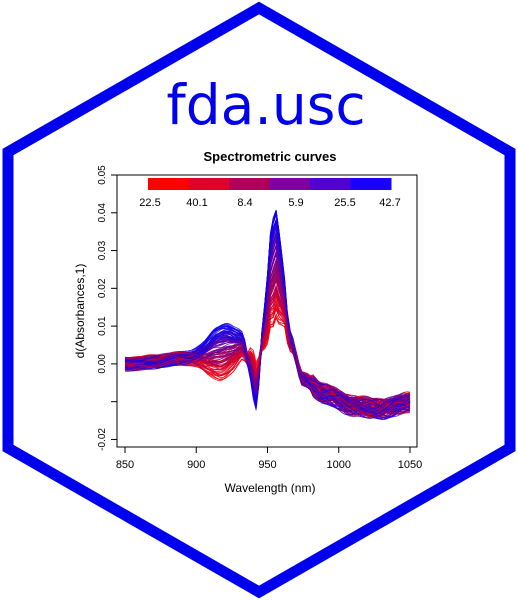 This screenshot has height=600, width=518. What do you see at coordinates (270, 156) in the screenshot?
I see `chart-title: Spectrometric curves` at bounding box center [270, 156].